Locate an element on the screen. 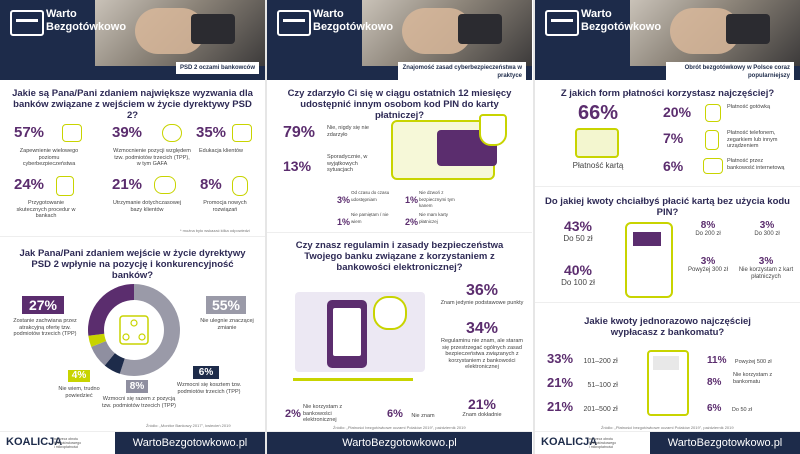 The height and width of the screenshot is (454, 800). header-banner: Warto Bezgotówkowo PSD 2 oczami bankowców is located at coordinates (132, 40).